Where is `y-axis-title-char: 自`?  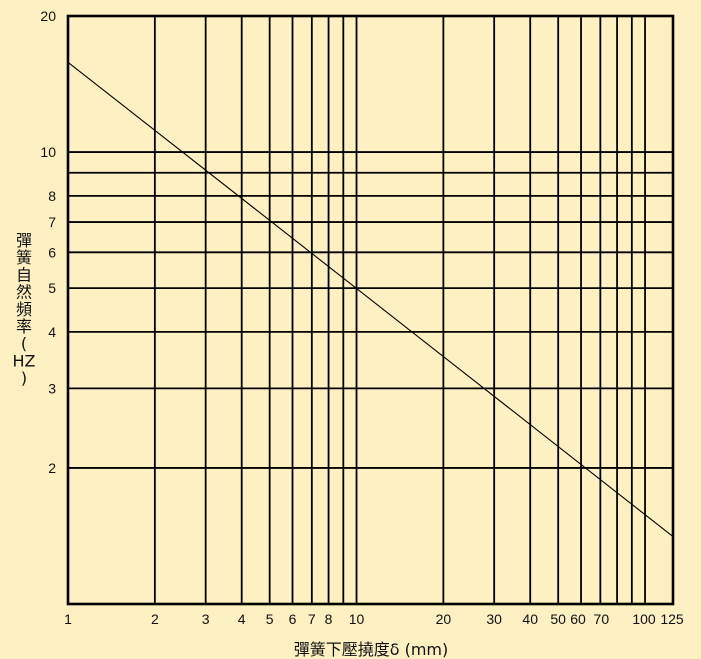 y-axis-title-char: 自 is located at coordinates (24, 274).